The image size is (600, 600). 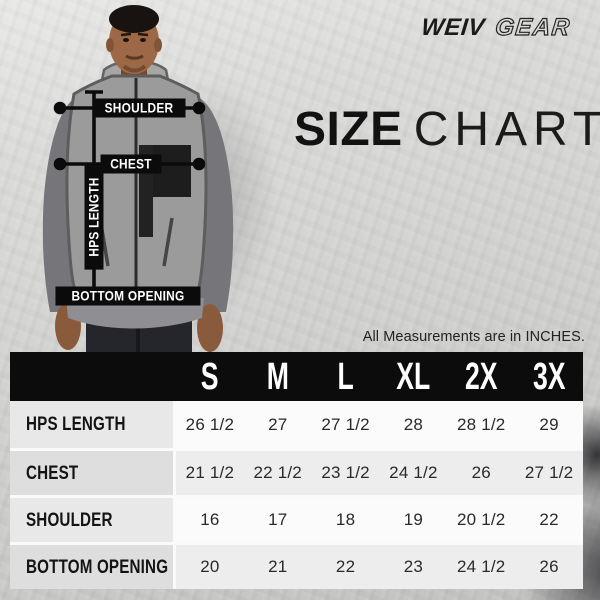 What do you see at coordinates (473, 337) in the screenshot?
I see `units-note: All Measurements are in INCHES.` at bounding box center [473, 337].